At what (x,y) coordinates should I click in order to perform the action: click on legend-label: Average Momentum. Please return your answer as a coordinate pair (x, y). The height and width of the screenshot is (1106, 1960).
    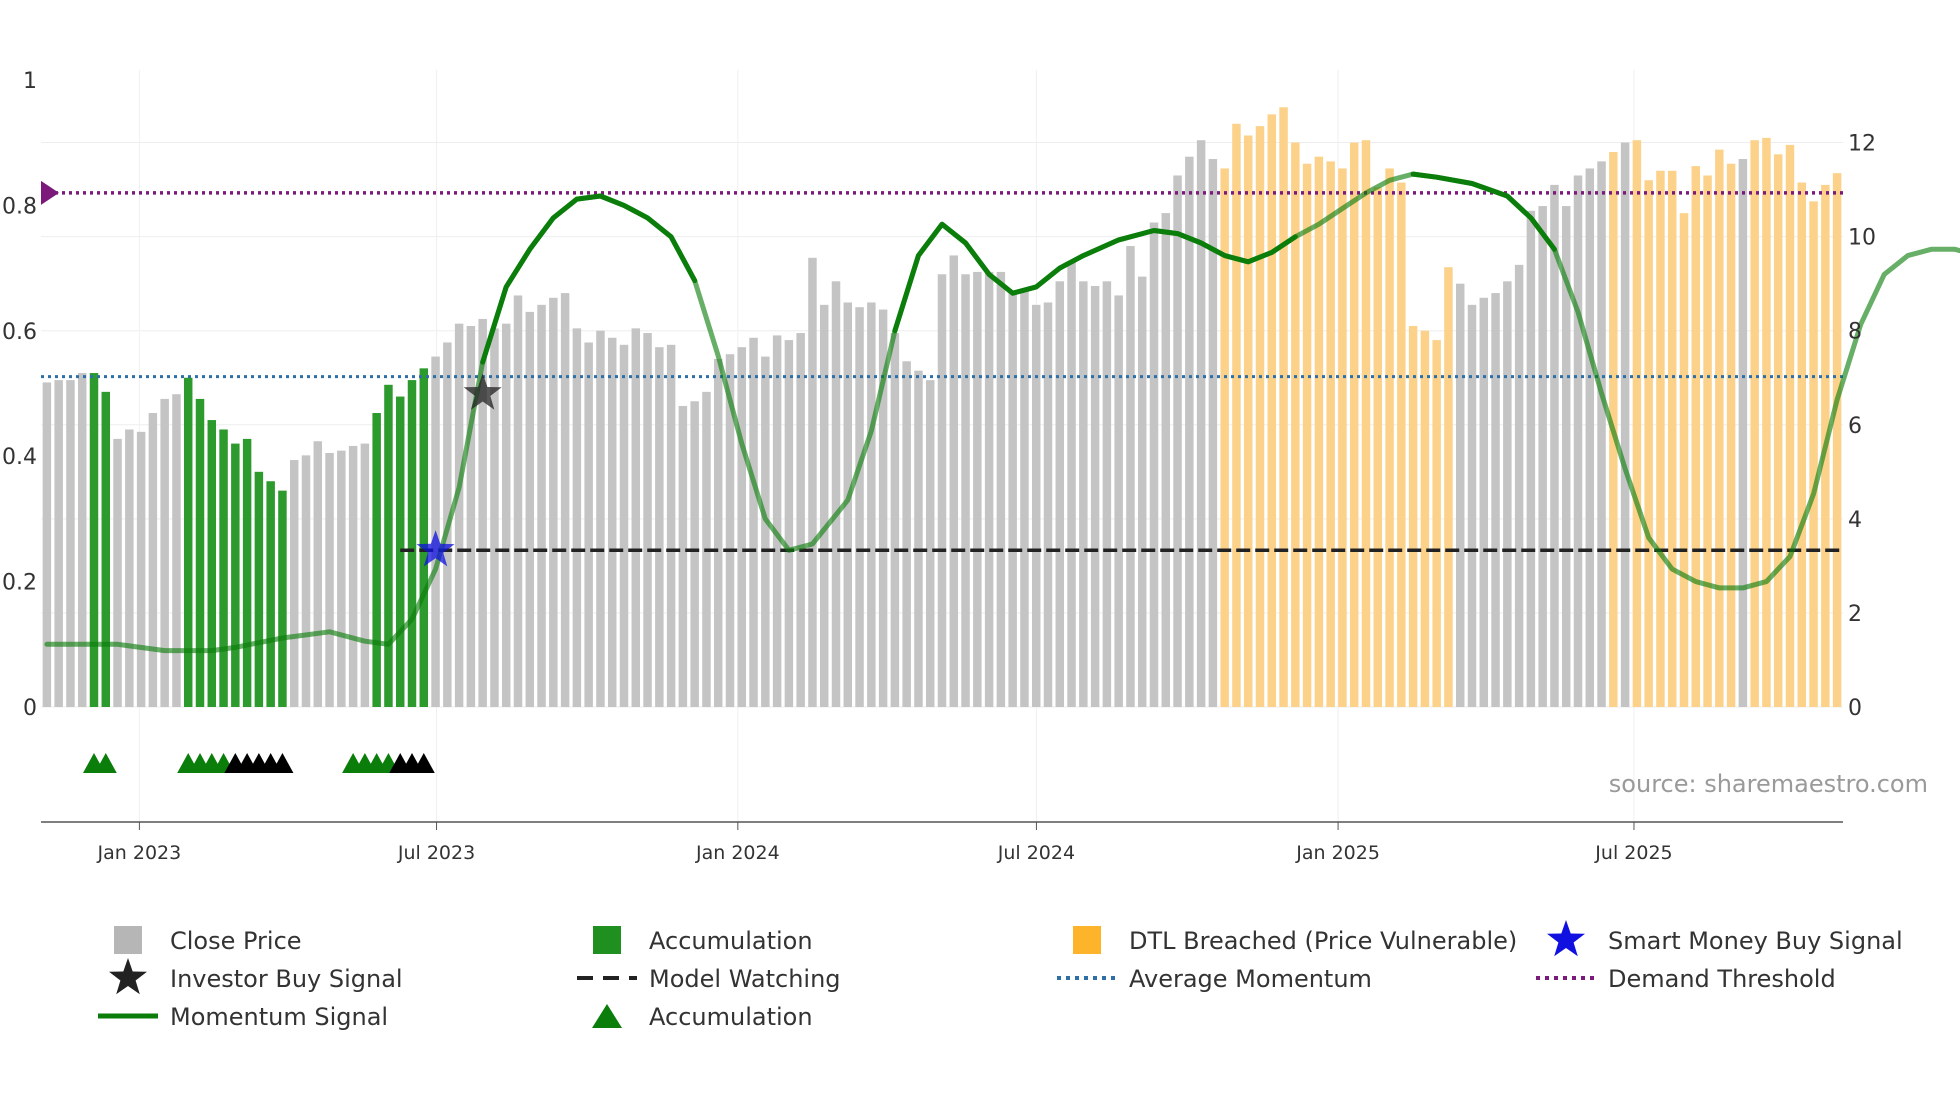
    Looking at the image, I should click on (1250, 979).